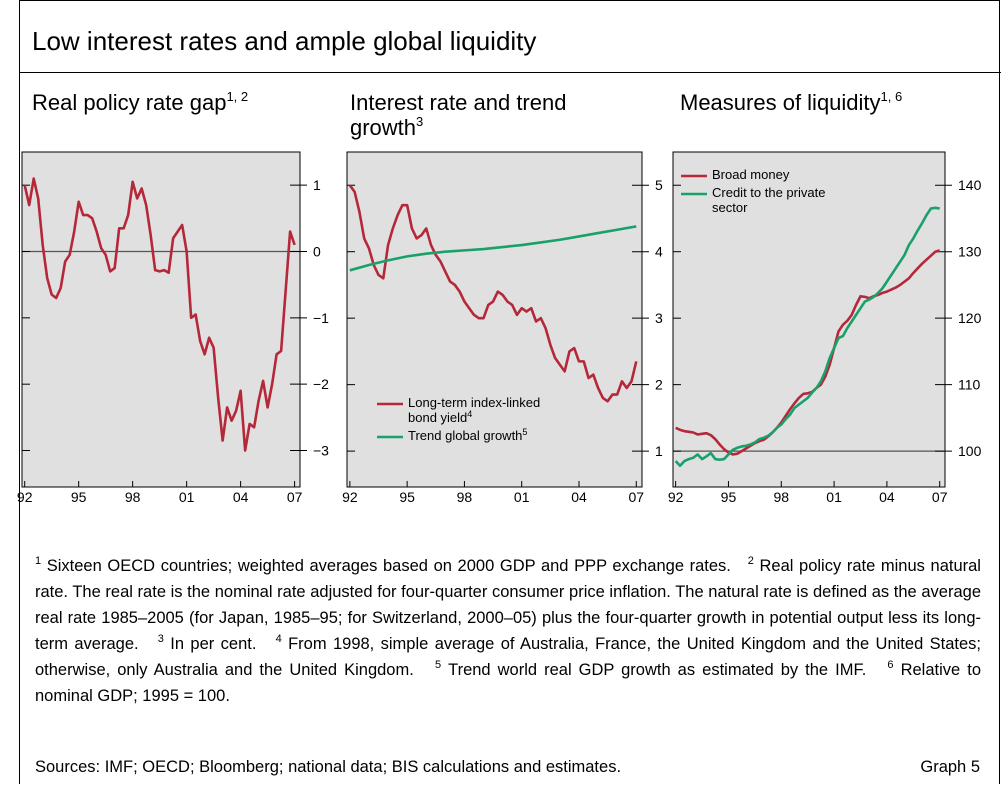 The image size is (1001, 785). What do you see at coordinates (970, 185) in the screenshot?
I see `y-tick-label: 140` at bounding box center [970, 185].